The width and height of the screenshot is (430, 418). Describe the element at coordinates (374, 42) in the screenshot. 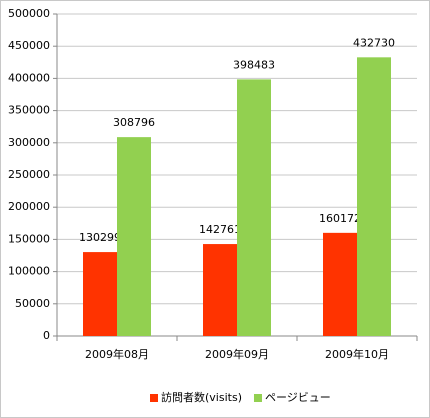

I see `data-label: 432730` at that location.